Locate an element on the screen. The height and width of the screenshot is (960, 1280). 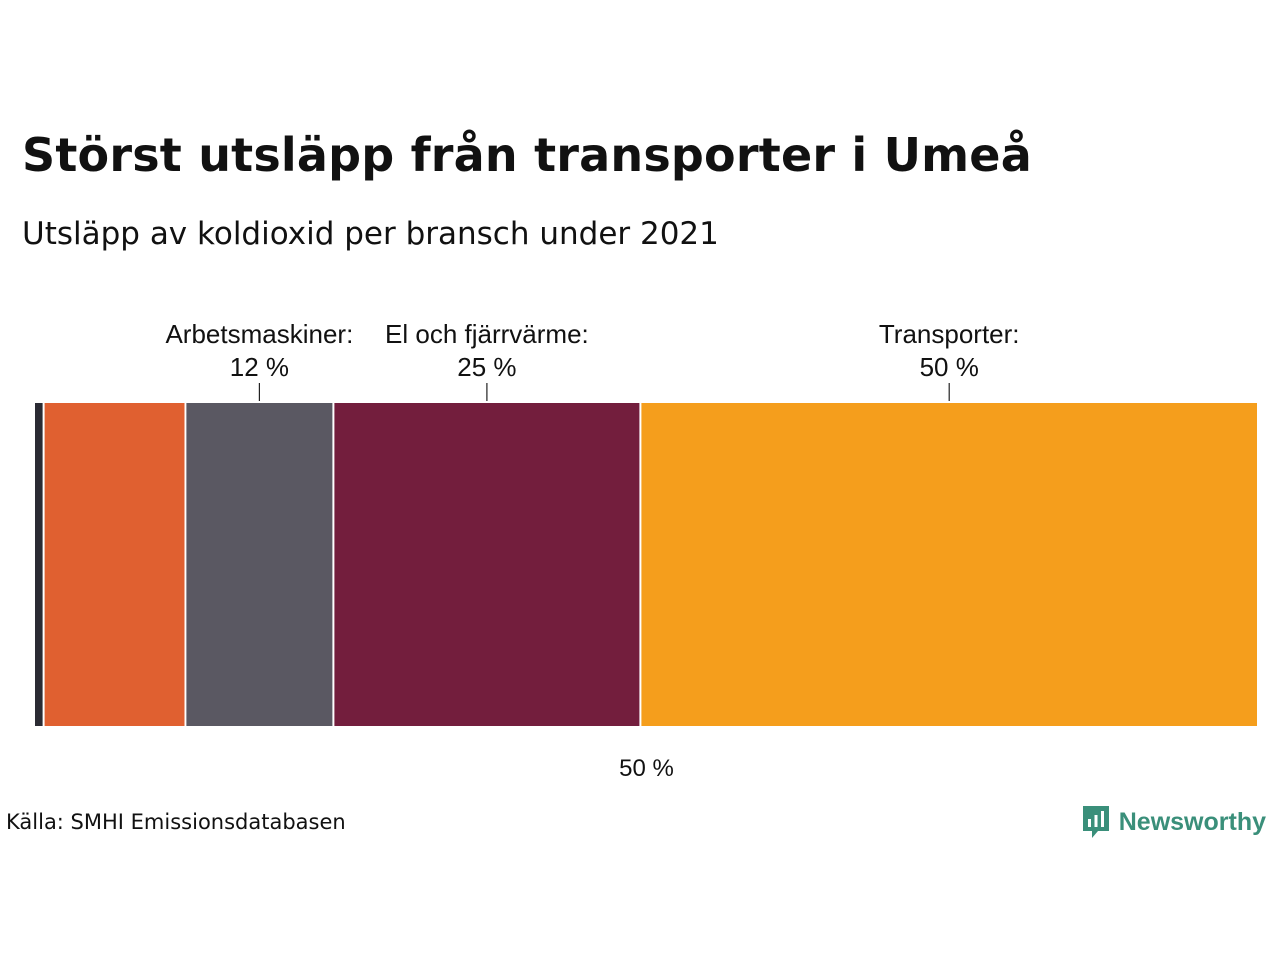
chart-title: Störst utsläpp från transporter i Umeå is located at coordinates (527, 155).